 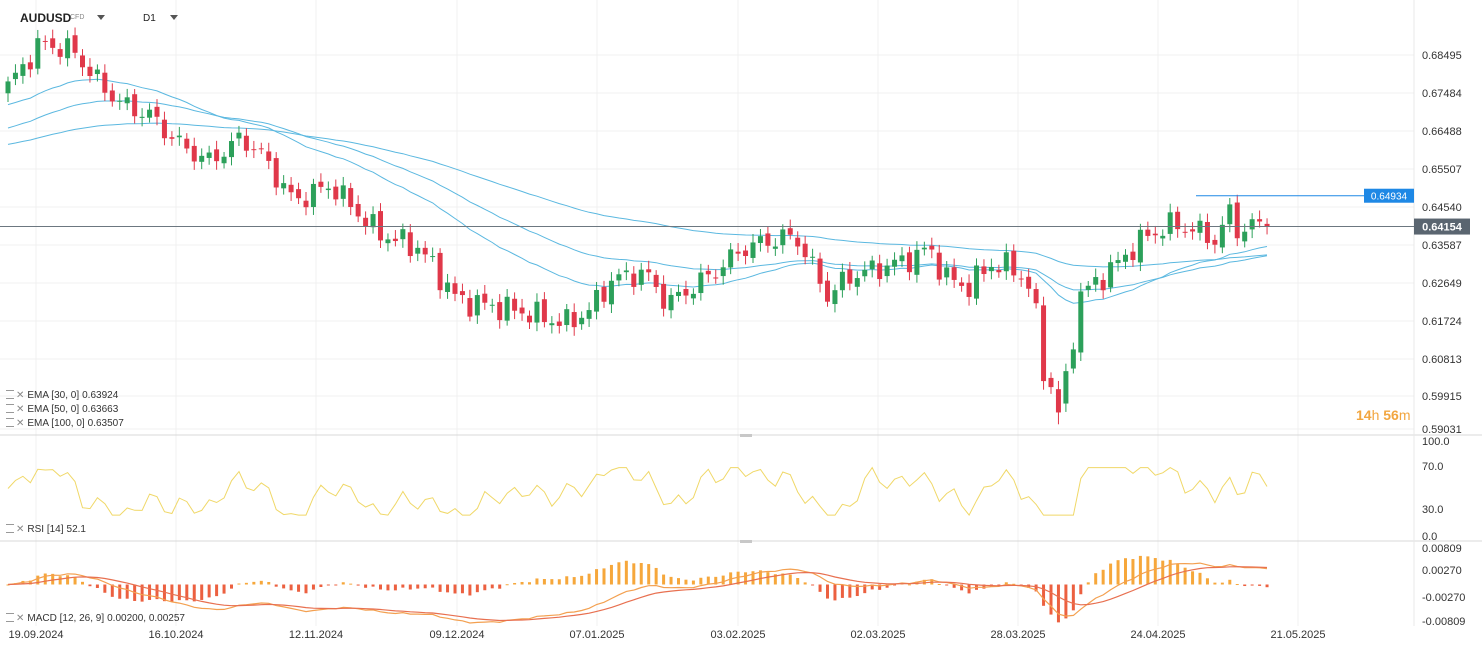 I want to click on indicator-legend-ema-100: ✕ EMA [100, 0] 0.63507, so click(x=65, y=423).